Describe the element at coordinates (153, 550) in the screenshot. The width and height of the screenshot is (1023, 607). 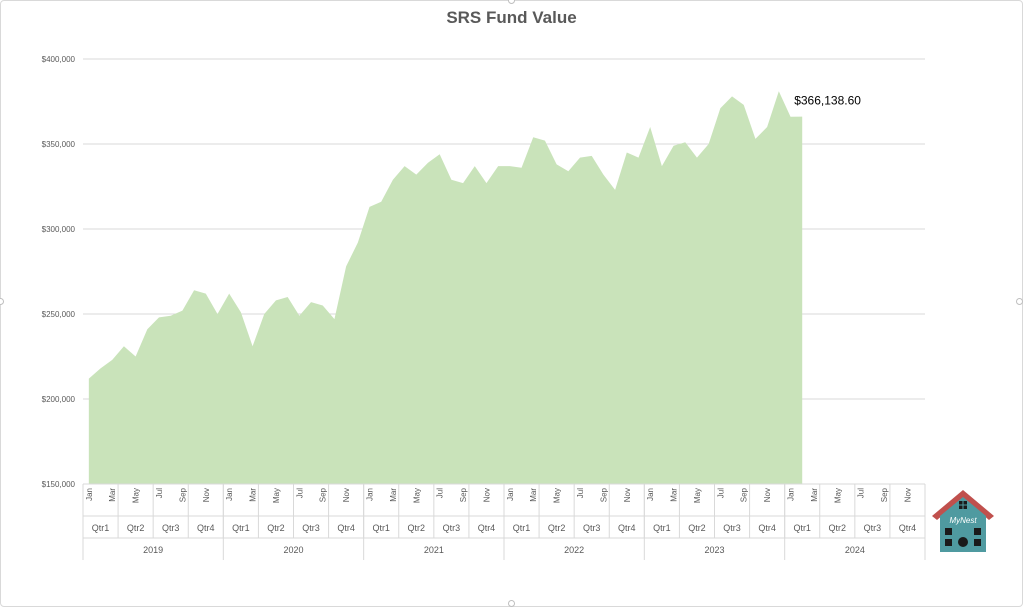
I see `x-year-label: 2019` at that location.